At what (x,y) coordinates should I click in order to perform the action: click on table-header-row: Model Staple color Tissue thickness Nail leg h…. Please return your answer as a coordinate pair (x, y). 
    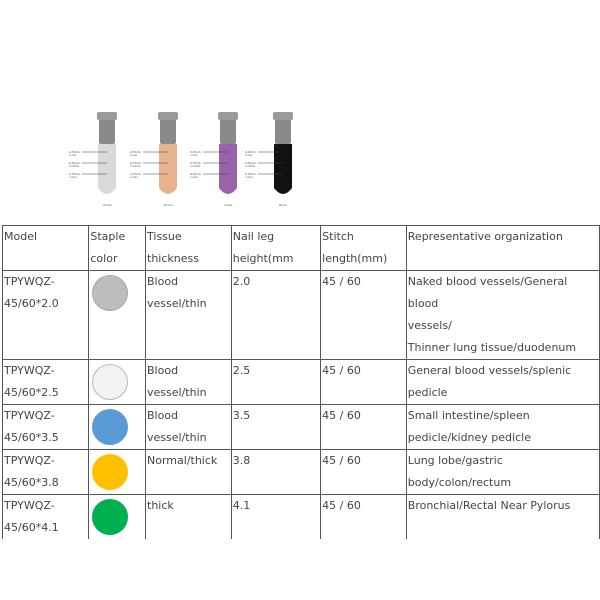
    Looking at the image, I should click on (300, 248).